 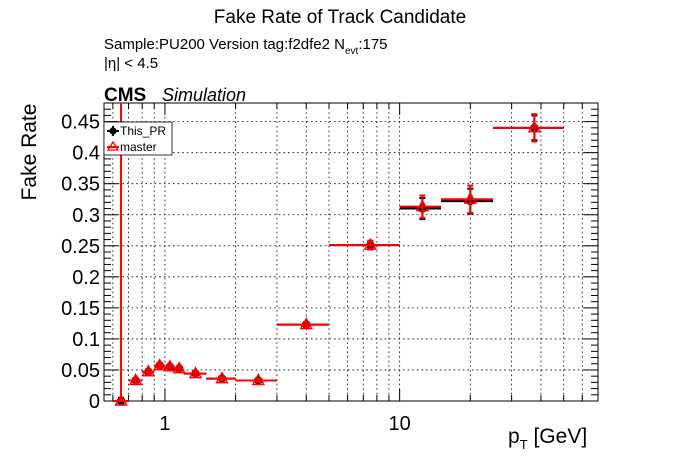 What do you see at coordinates (86, 154) in the screenshot?
I see `y-tick-label: 0.4` at bounding box center [86, 154].